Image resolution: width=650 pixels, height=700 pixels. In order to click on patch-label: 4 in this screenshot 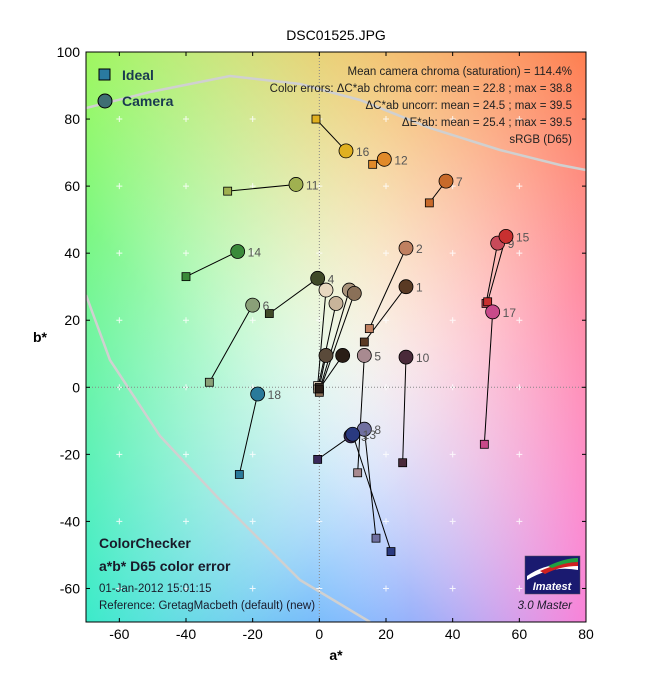, I will do `click(331, 279)`.